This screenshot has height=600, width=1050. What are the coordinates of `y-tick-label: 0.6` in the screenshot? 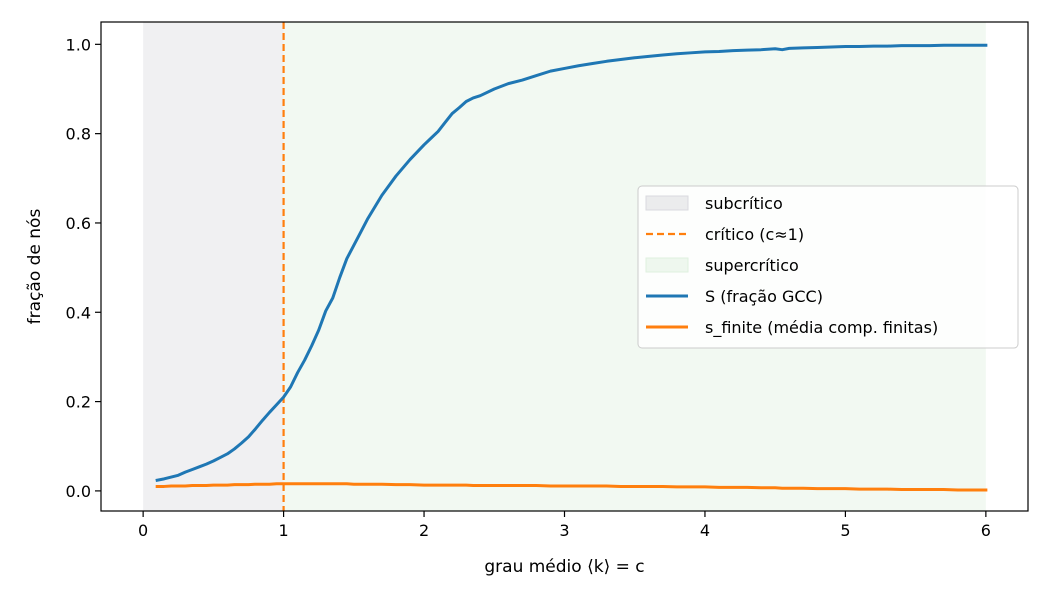 It's located at (78, 223).